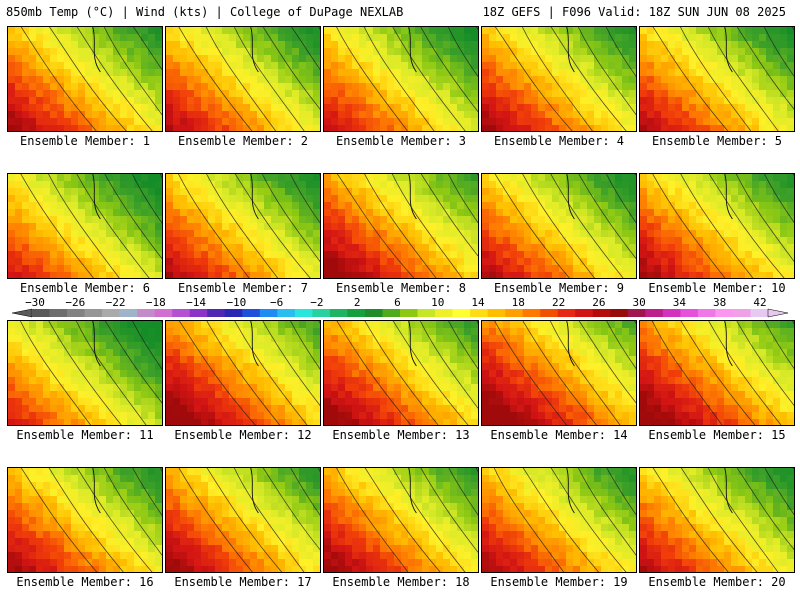 The height and width of the screenshot is (600, 800). Describe the element at coordinates (243, 582) in the screenshot. I see `ensemble-member-label: Ensemble Member: 17` at that location.